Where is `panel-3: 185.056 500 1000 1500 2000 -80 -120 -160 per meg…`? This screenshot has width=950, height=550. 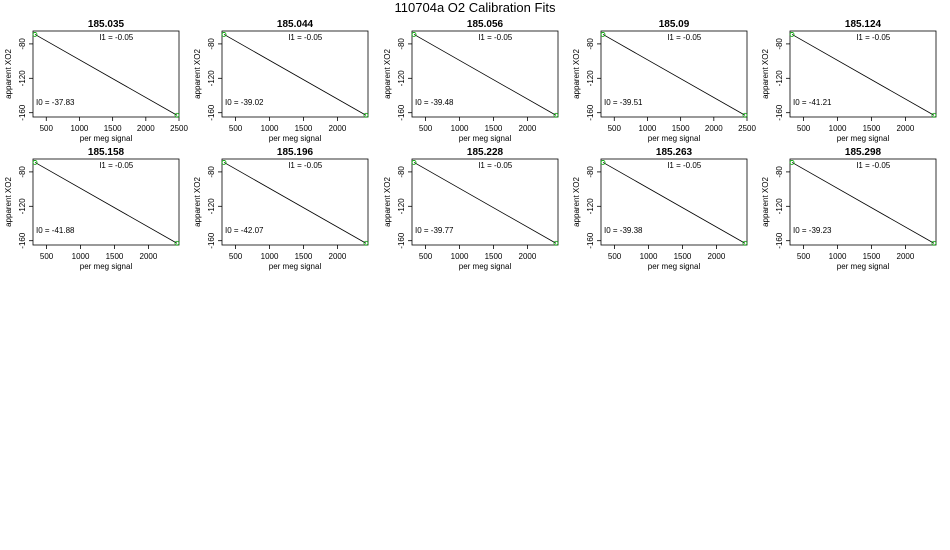
panel-3: 185.056 500 1000 1500 2000 -80 -120 -160 per meg… is located at coordinates (471, 81).